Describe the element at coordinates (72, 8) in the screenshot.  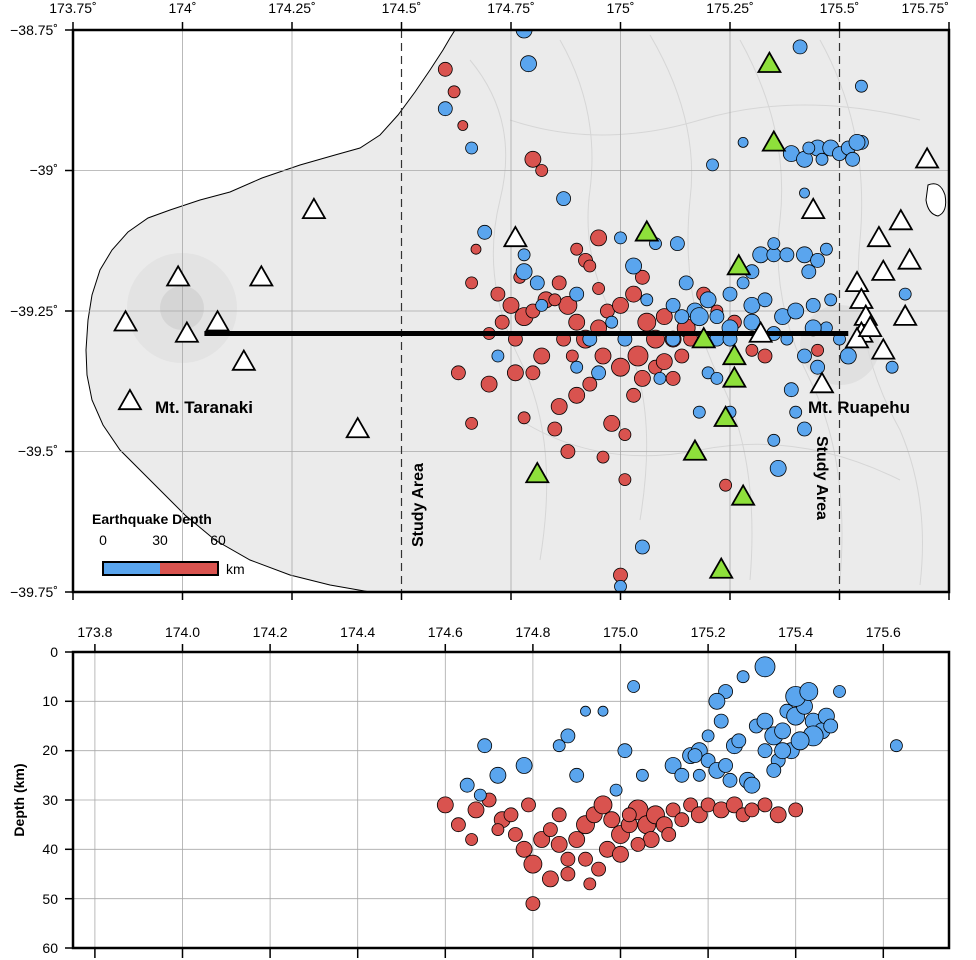
I see `lon-tick-label: 173.75˚` at that location.